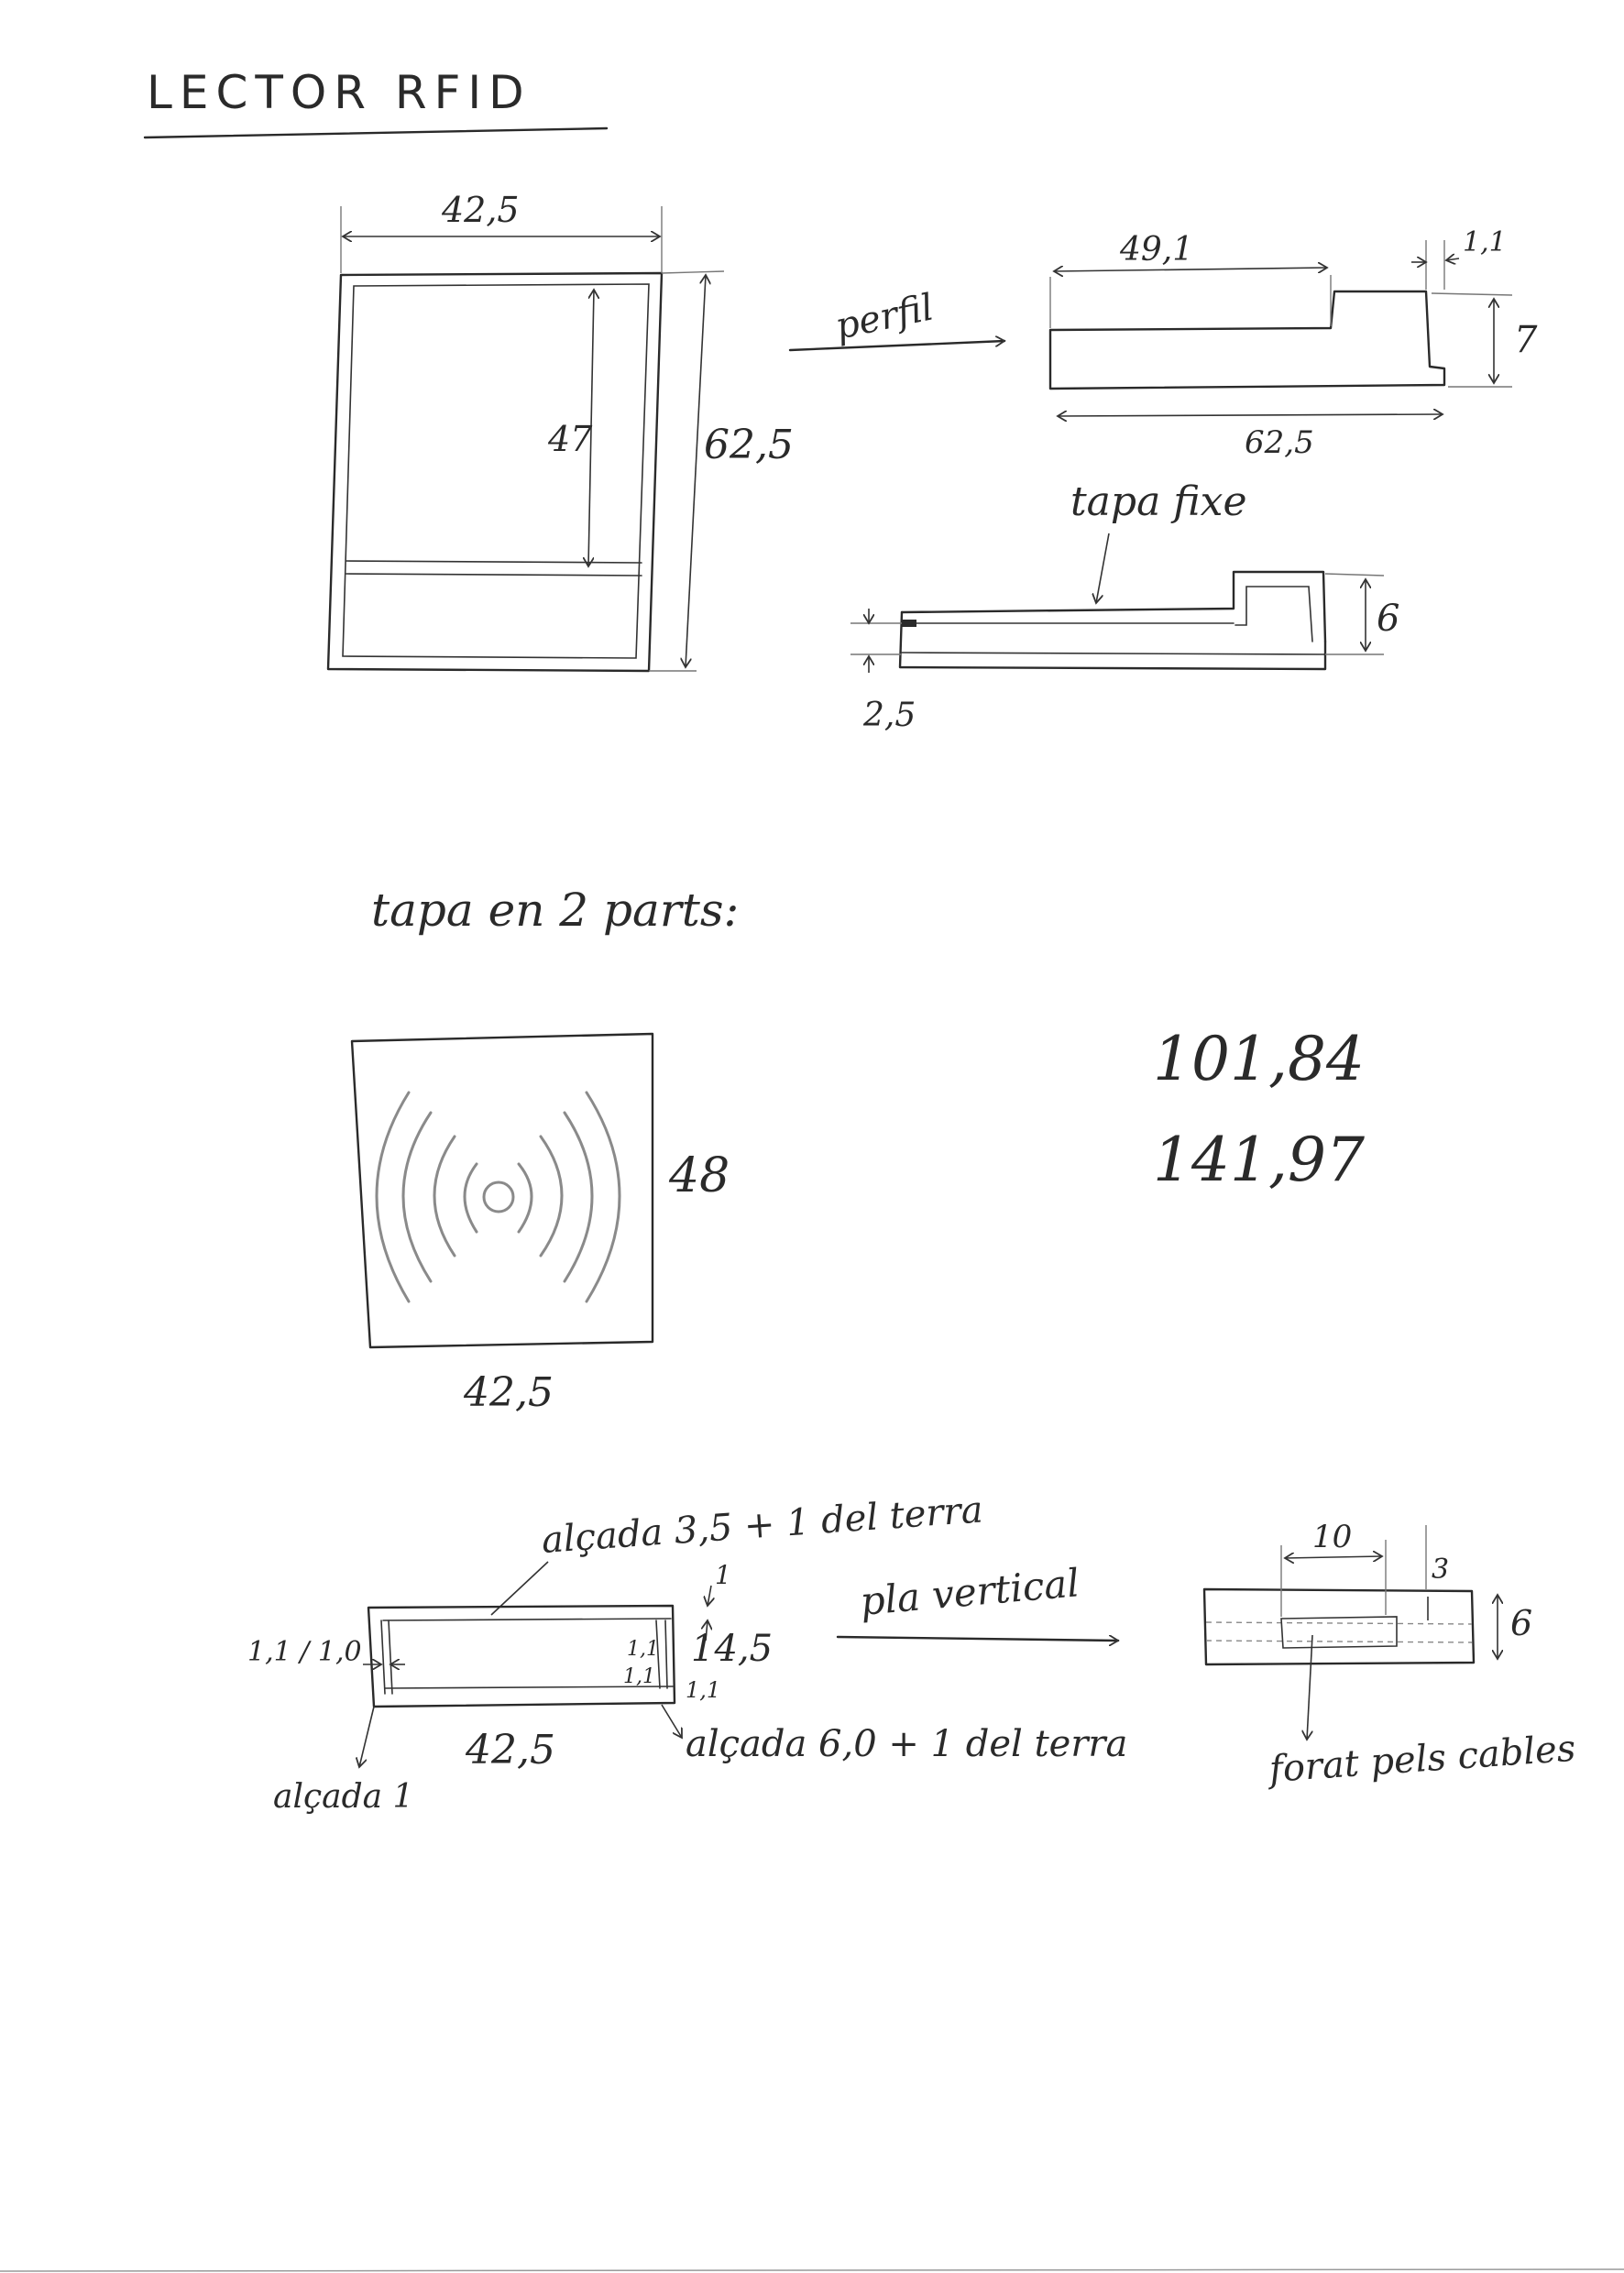  What do you see at coordinates (885, 316) in the screenshot?
I see `profile-arrow-label: perfil` at bounding box center [885, 316].